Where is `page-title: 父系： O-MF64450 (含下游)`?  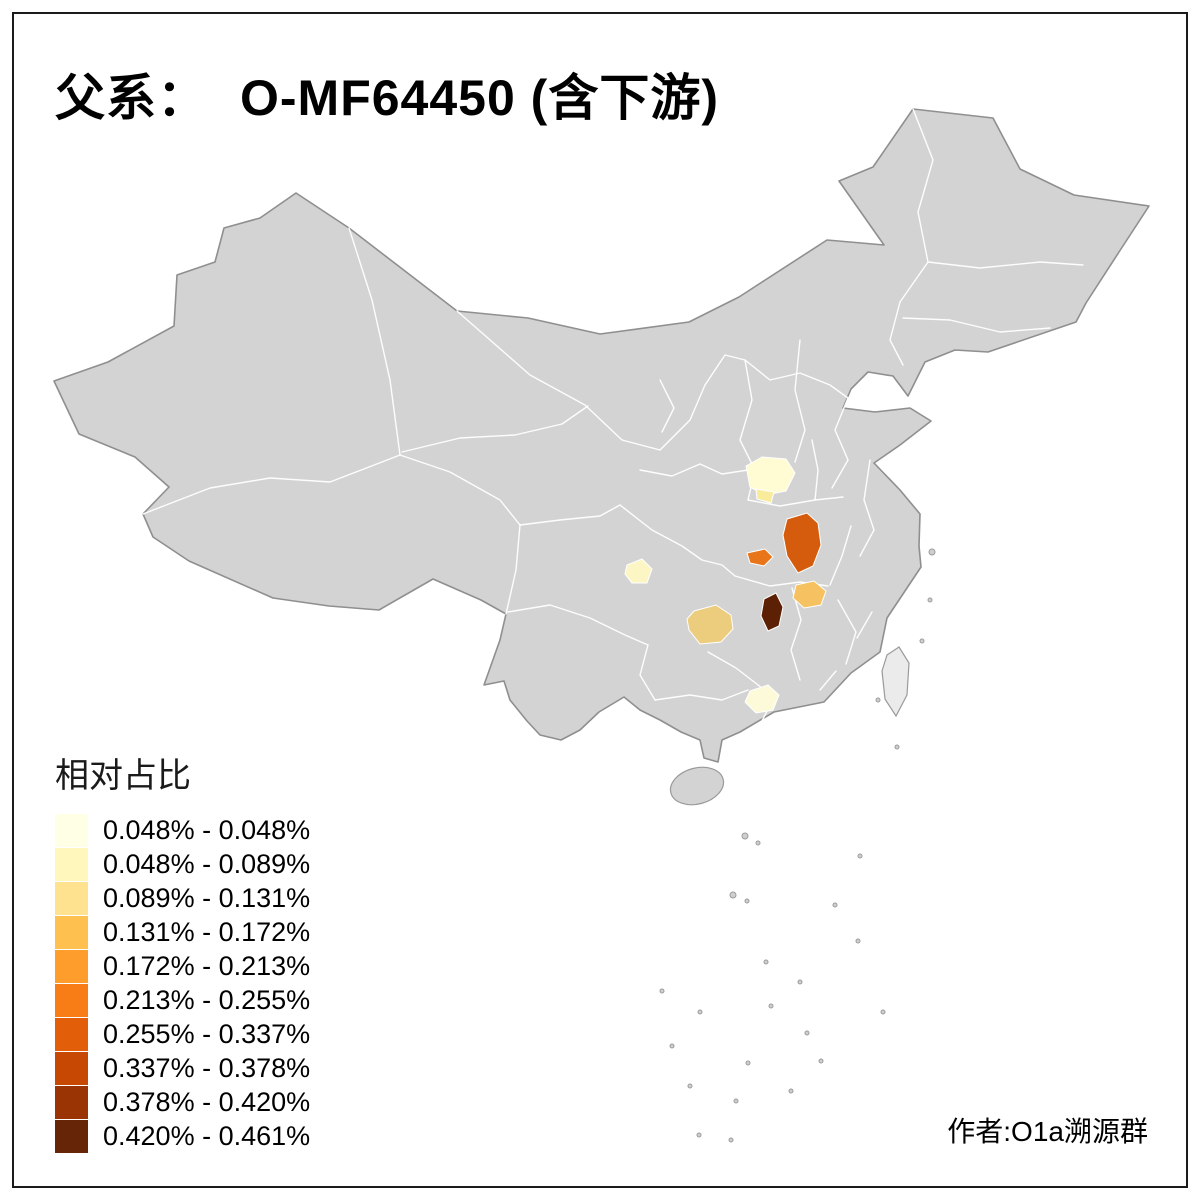
page-title: 父系： O-MF64450 (含下游) is located at coordinates (387, 94).